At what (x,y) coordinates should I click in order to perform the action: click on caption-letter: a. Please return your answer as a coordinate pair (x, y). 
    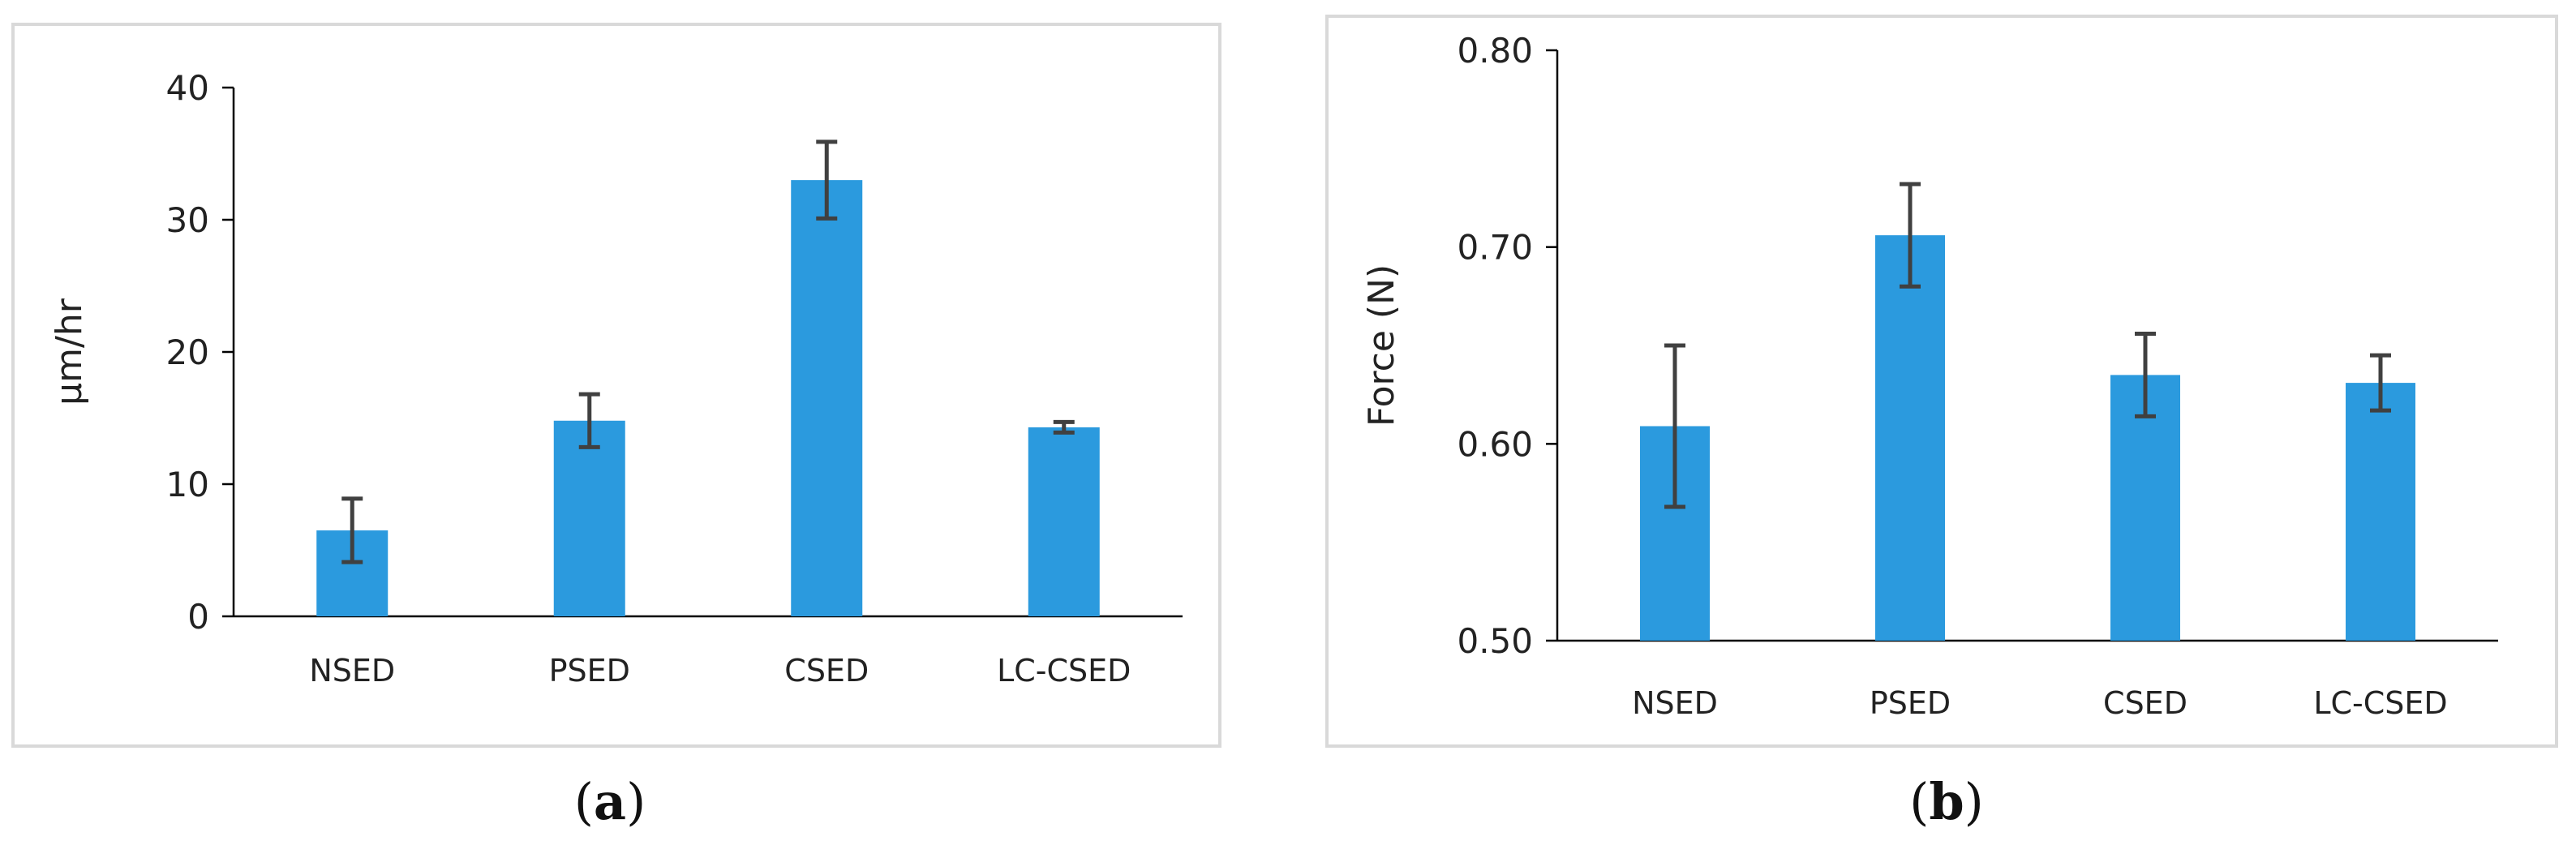
    Looking at the image, I should click on (610, 802).